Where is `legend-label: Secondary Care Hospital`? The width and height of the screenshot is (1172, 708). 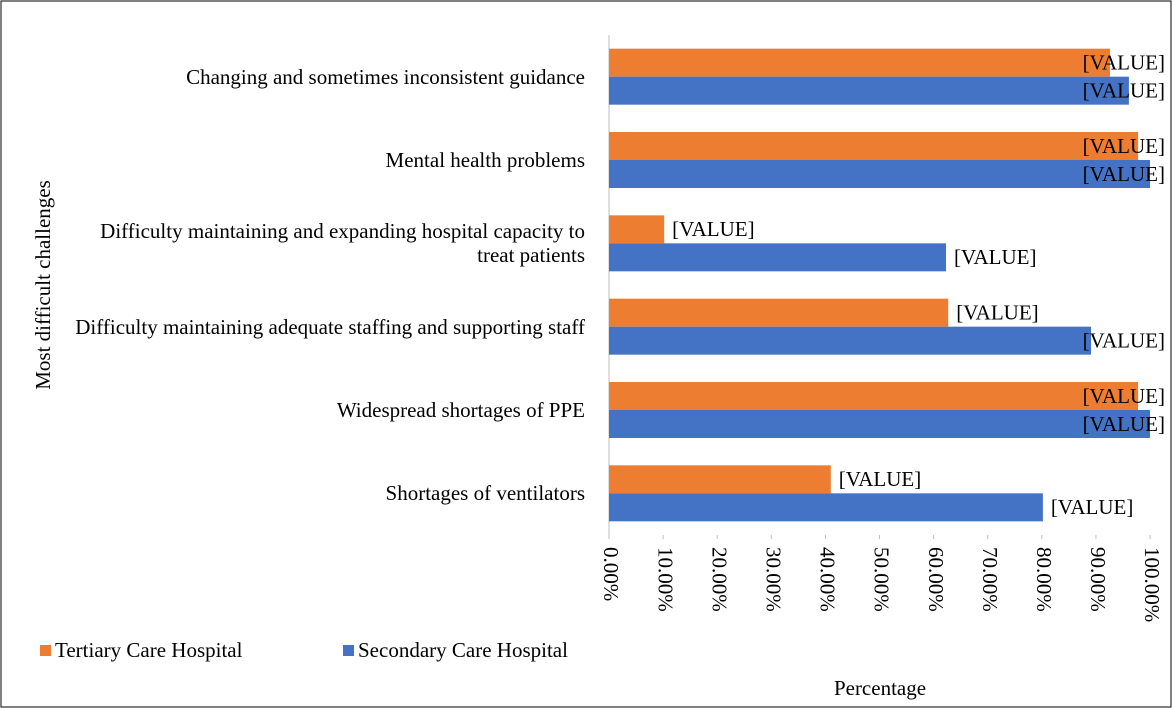
legend-label: Secondary Care Hospital is located at coordinates (463, 650).